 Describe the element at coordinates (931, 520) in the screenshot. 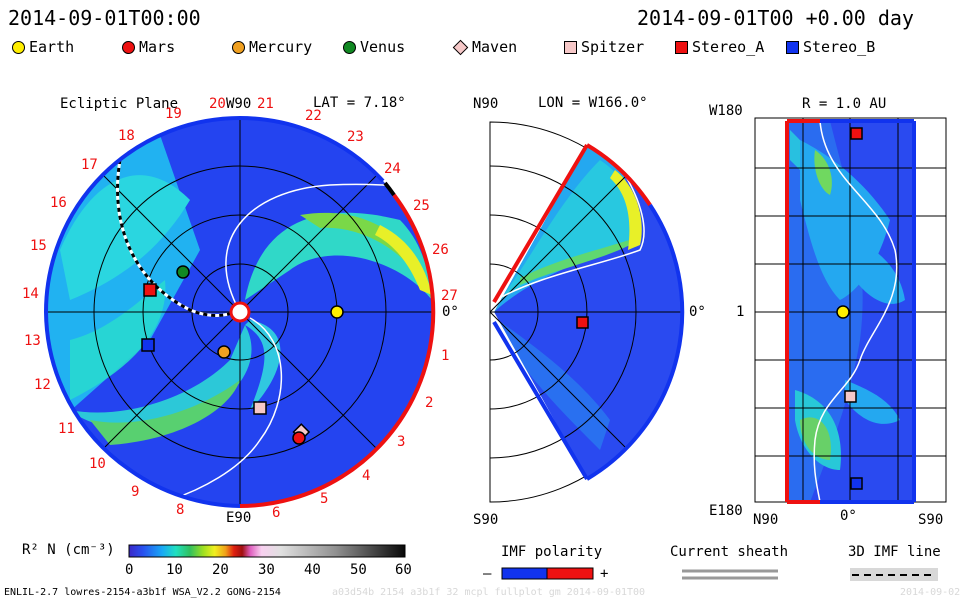

I see `radial-x-right: S90` at that location.